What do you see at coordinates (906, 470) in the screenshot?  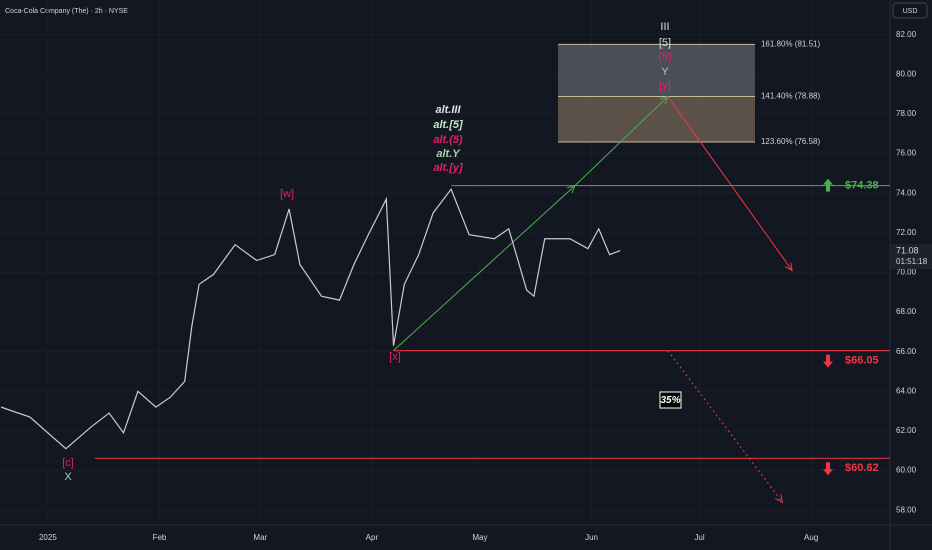 I see `y-tick-label: 60.00` at bounding box center [906, 470].